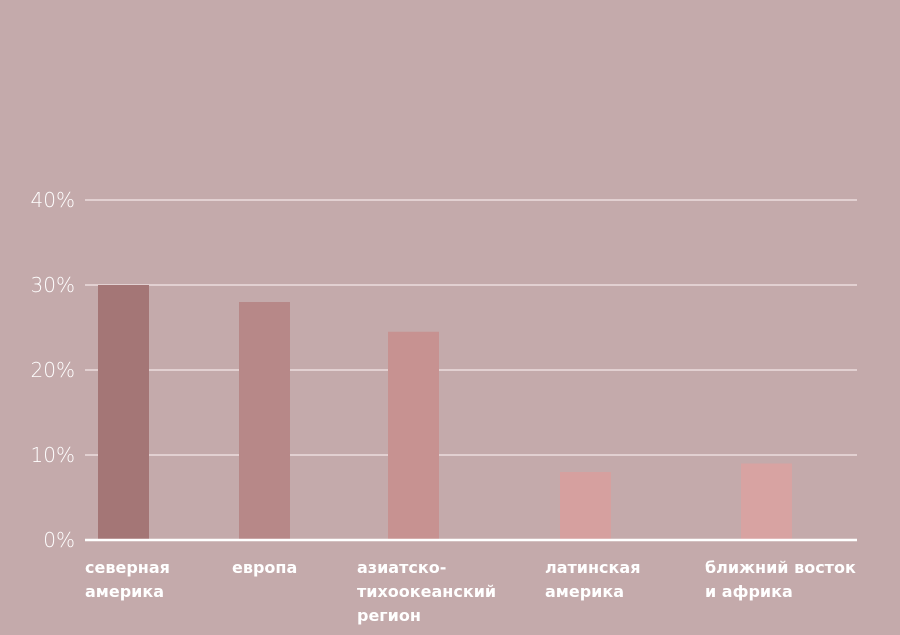  Describe the element at coordinates (52, 285) in the screenshot. I see `y-tick-label: 30%` at that location.